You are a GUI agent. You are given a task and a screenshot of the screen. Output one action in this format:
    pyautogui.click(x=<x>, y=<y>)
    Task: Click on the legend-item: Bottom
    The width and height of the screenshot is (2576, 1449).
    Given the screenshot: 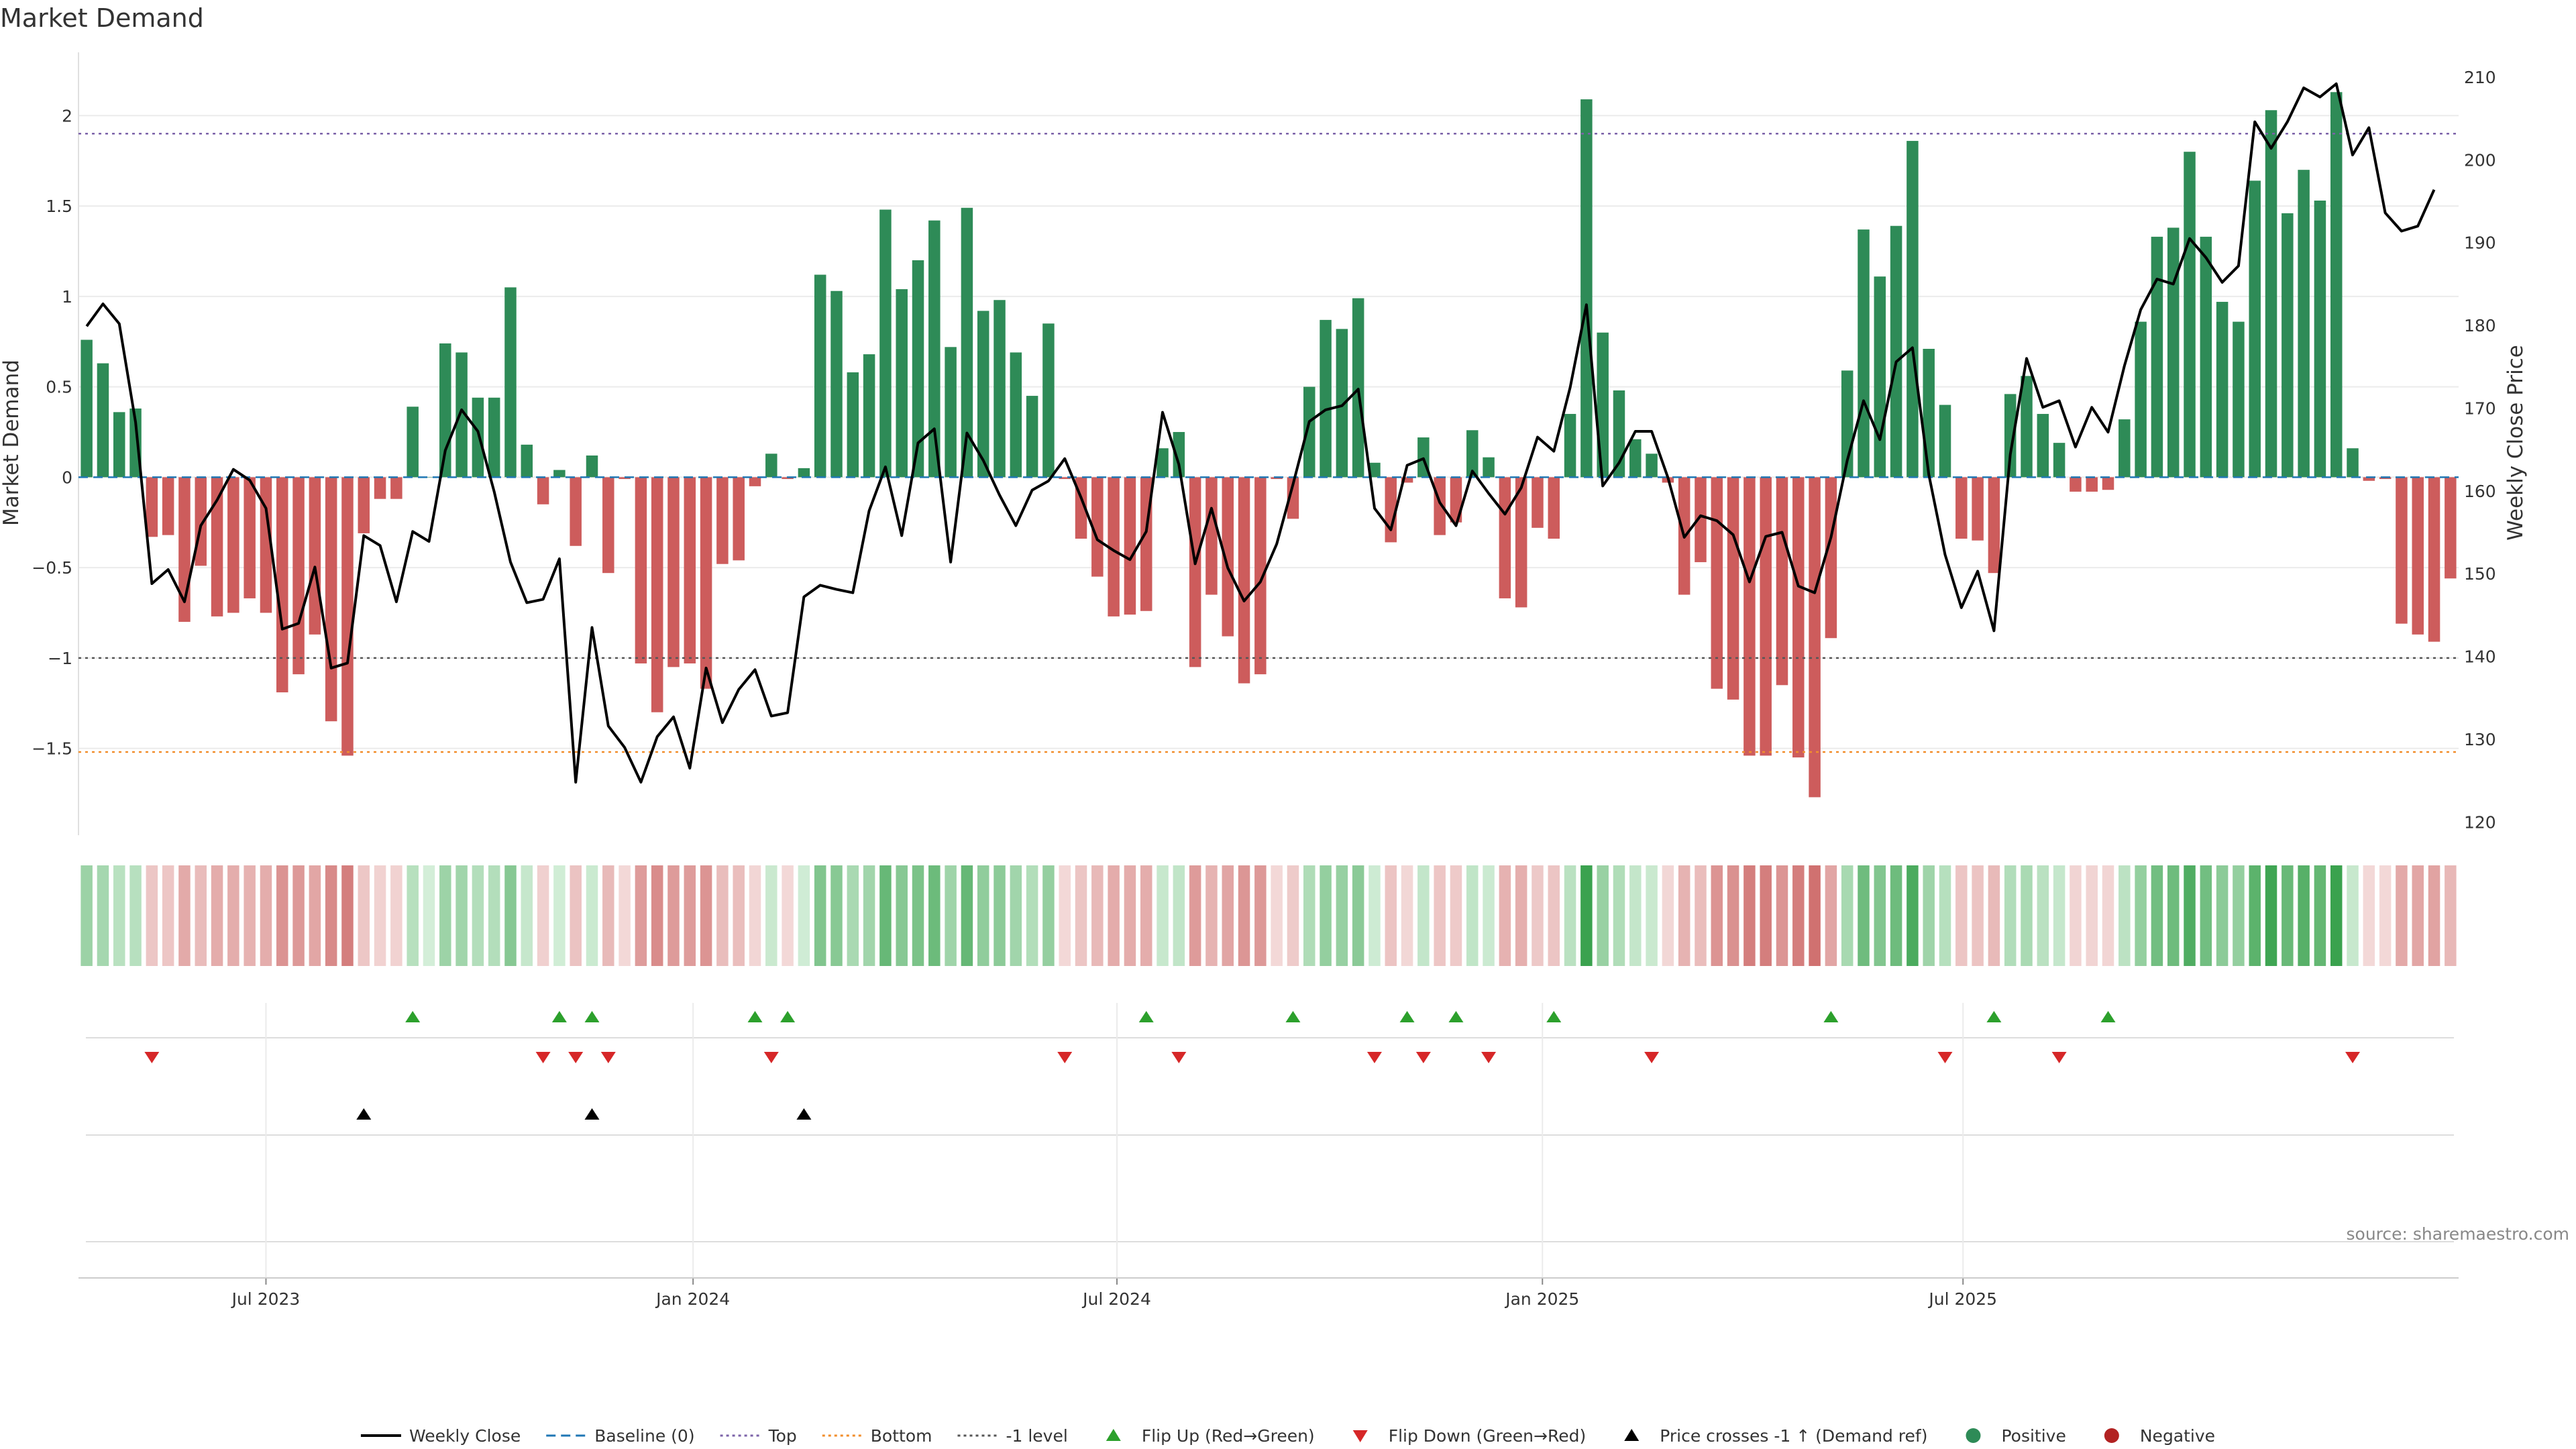 What is the action you would take?
    pyautogui.click(x=877, y=1436)
    